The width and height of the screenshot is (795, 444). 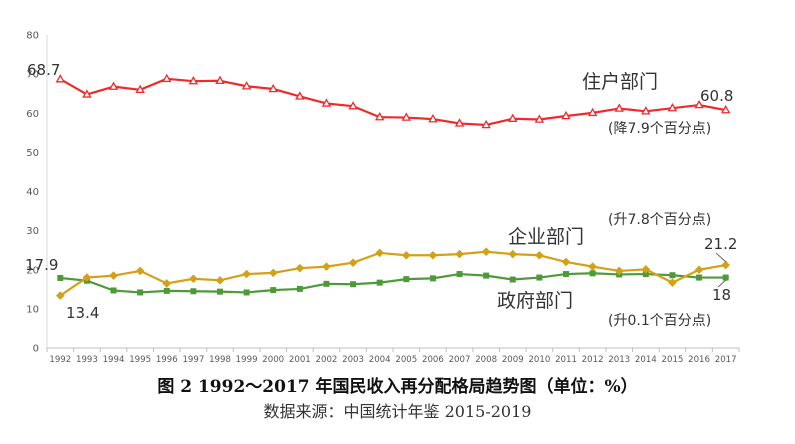 What do you see at coordinates (392, 102) in the screenshot?
I see `series-line-household` at bounding box center [392, 102].